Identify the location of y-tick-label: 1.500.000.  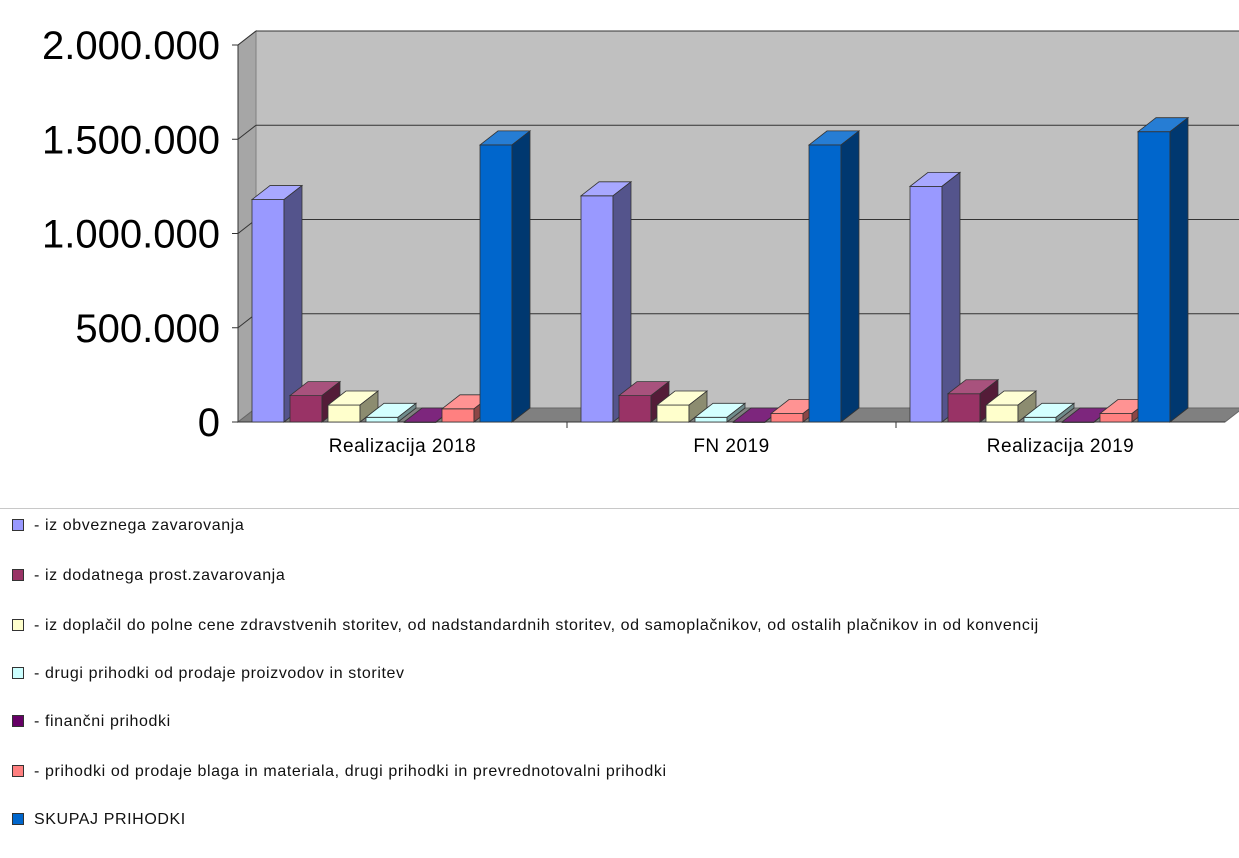
(131, 140).